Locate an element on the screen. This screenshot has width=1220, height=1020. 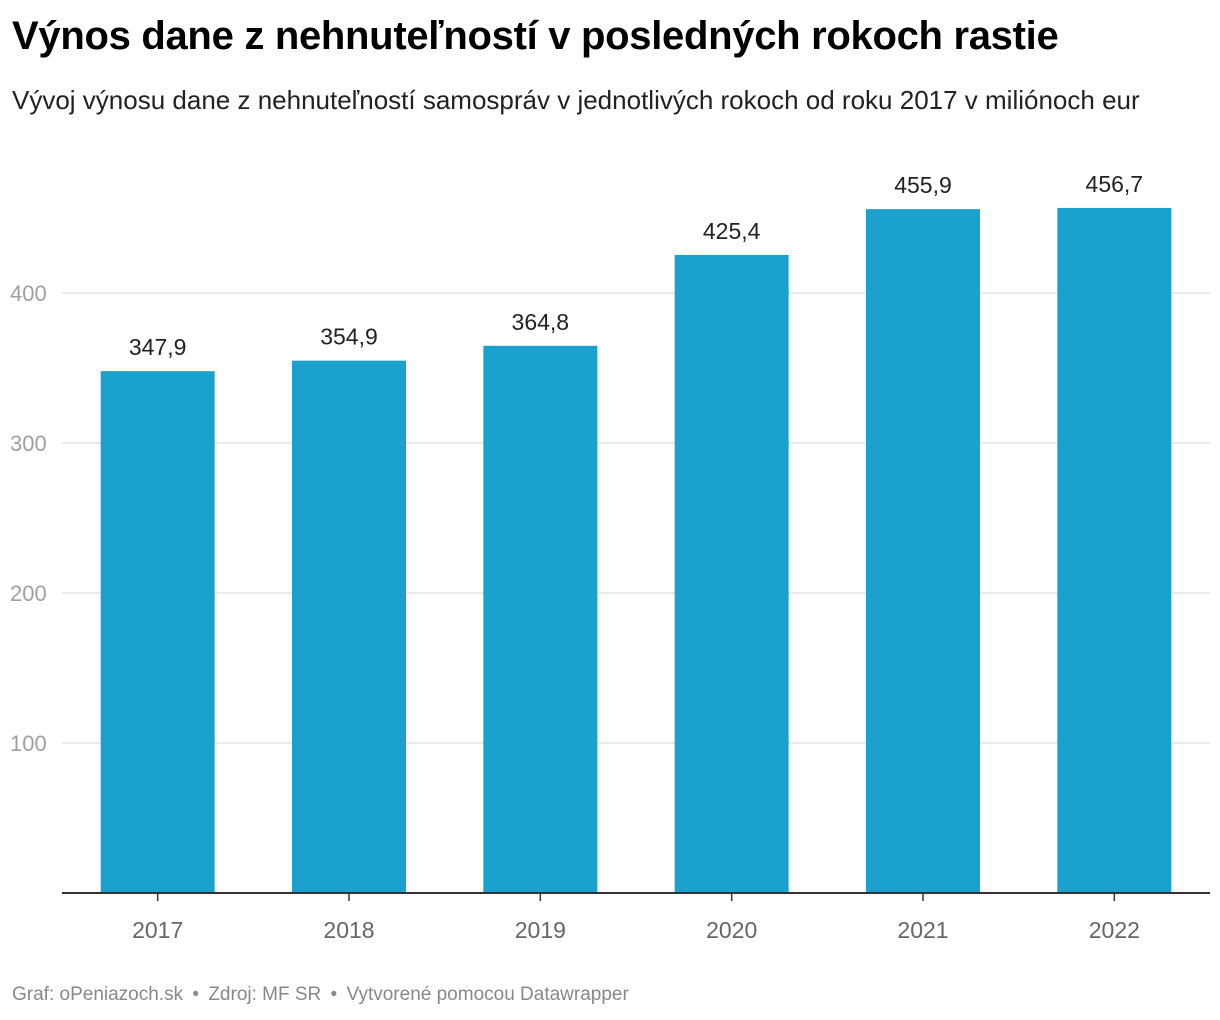
bar-2018 is located at coordinates (349, 626).